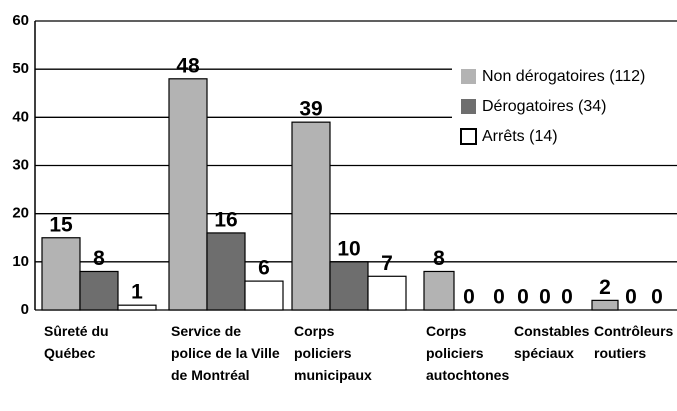 This screenshot has width=677, height=411. I want to click on x-tick-label: Corps policiers municipaux, so click(333, 353).